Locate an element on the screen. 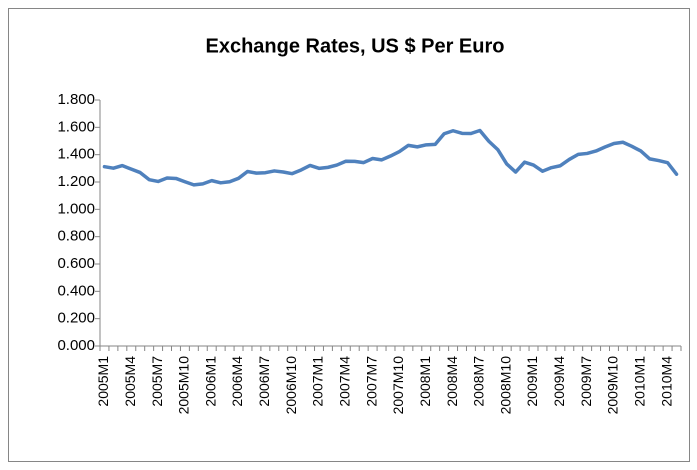 Image resolution: width=697 pixels, height=470 pixels. x-tick-label: 2008M4 is located at coordinates (452, 381).